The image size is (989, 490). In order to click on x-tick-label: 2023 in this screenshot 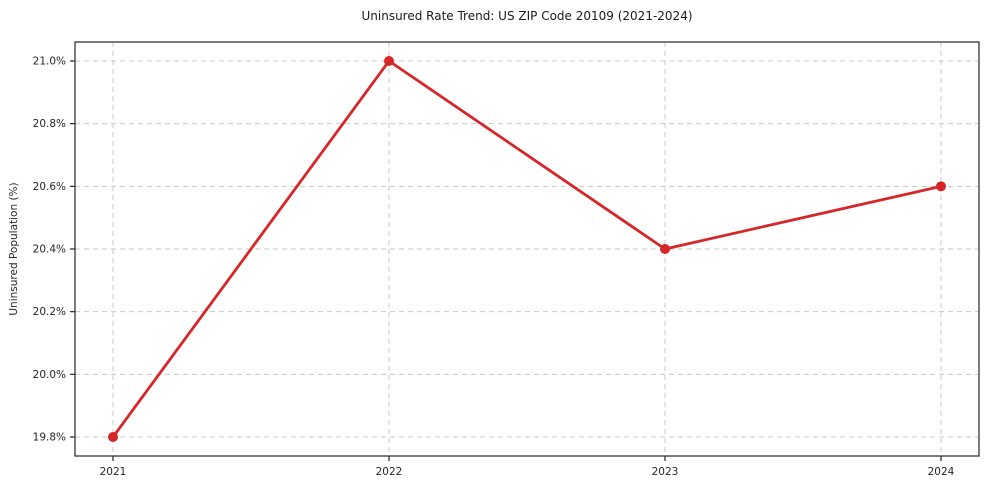, I will do `click(665, 472)`.